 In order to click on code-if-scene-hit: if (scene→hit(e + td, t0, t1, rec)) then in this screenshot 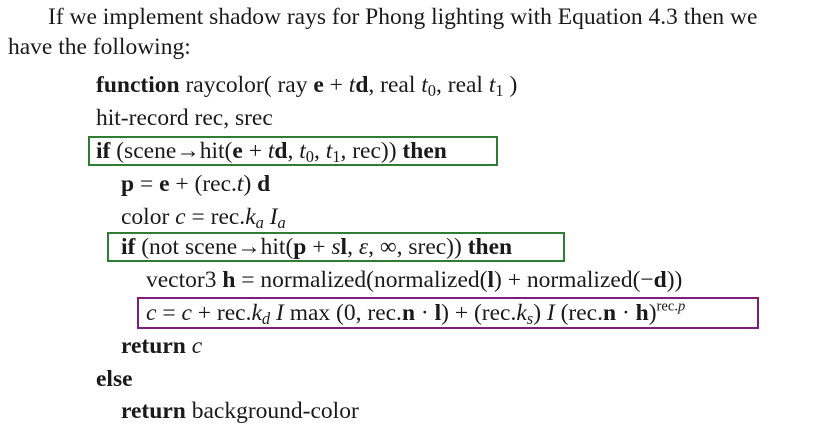, I will do `click(271, 152)`.